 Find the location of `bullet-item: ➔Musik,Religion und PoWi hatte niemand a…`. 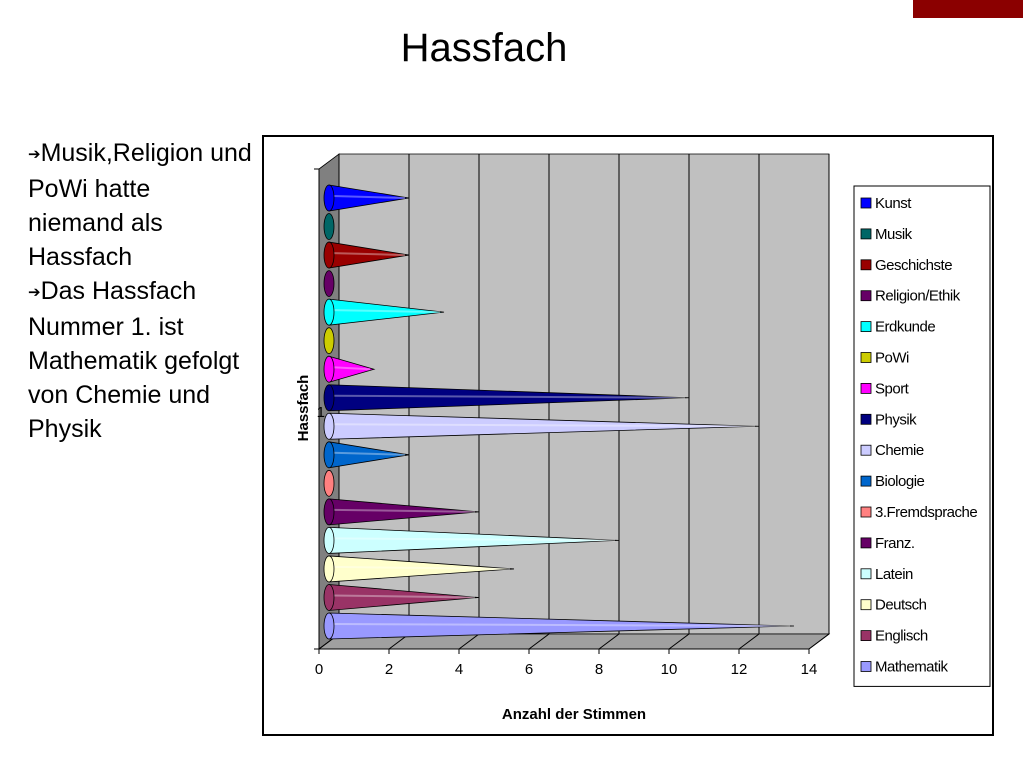

bullet-item: ➔Musik,Religion und PoWi hatte niemand a… is located at coordinates (140, 205).